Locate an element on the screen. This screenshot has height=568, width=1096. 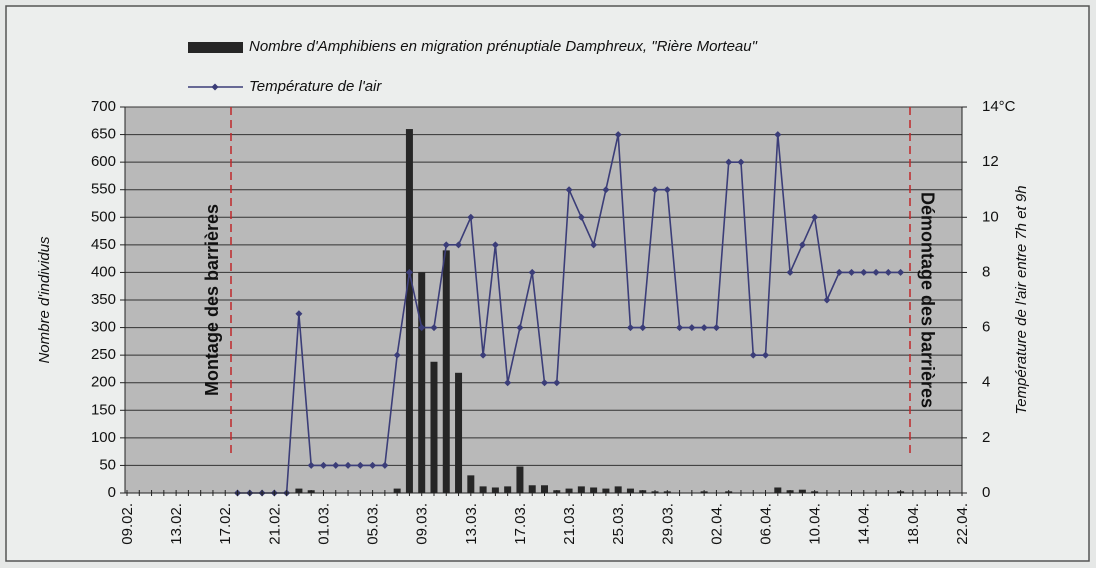
y-axis-label: Nombre d'individus is located at coordinates (44, 300).